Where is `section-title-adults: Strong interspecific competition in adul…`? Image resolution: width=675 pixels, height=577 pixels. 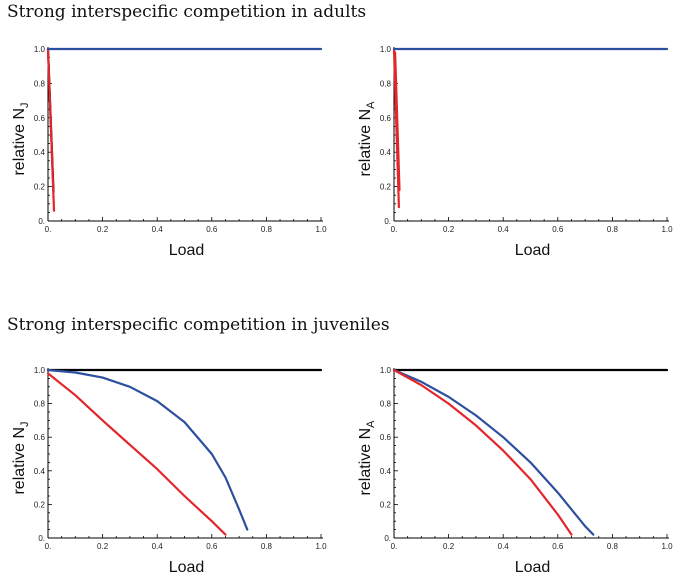
section-title-adults: Strong interspecific competition in adul… is located at coordinates (187, 12).